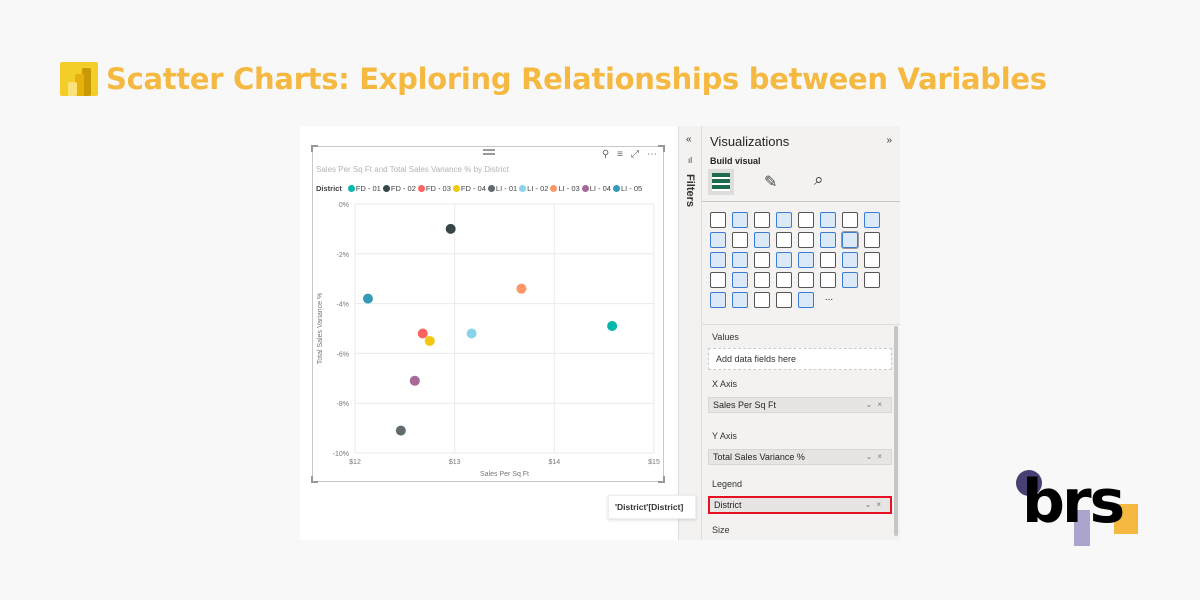 The width and height of the screenshot is (1200, 600). I want to click on legend-label: FD - 02, so click(403, 188).